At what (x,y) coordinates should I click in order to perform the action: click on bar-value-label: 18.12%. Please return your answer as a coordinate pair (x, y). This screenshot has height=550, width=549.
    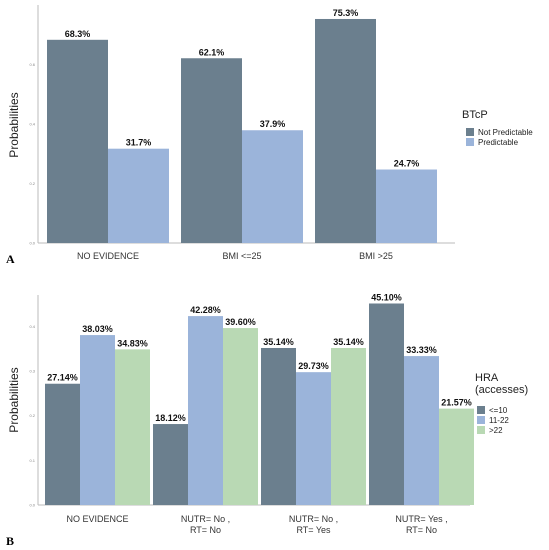
    Looking at the image, I should click on (170, 418).